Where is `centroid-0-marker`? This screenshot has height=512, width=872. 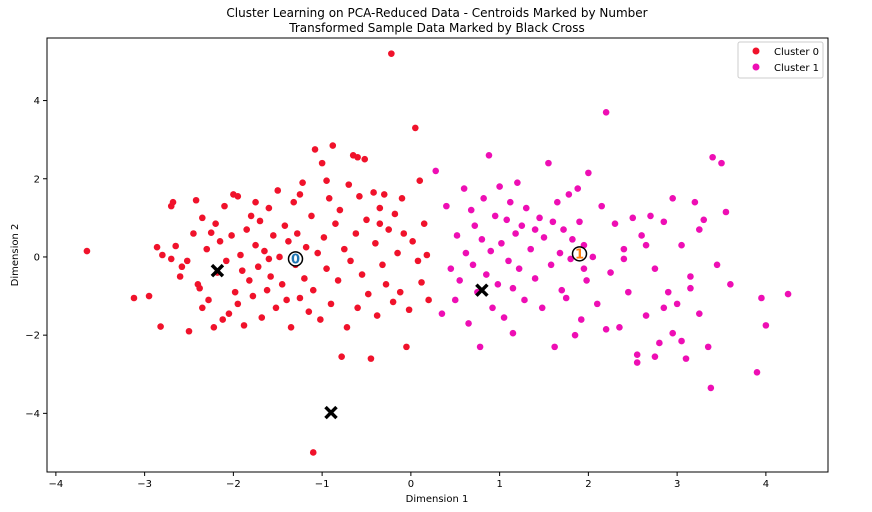
centroid-0-marker is located at coordinates (295, 259).